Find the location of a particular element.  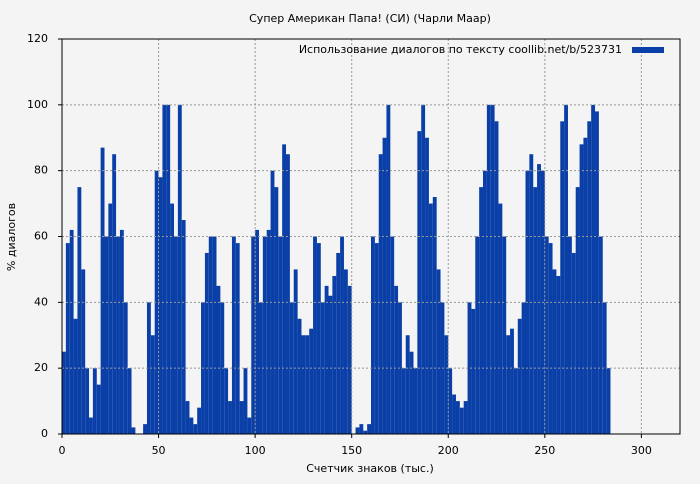

legend-swatch is located at coordinates (648, 50).